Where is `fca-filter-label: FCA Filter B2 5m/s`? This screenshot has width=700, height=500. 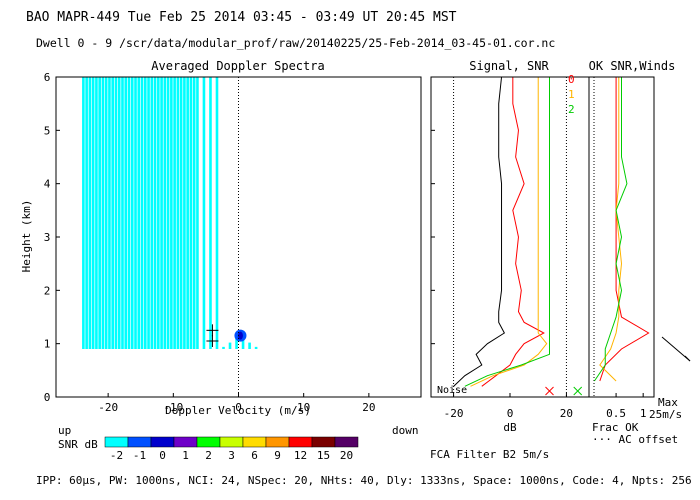 fca-filter-label: FCA Filter B2 5m/s is located at coordinates (489, 454).